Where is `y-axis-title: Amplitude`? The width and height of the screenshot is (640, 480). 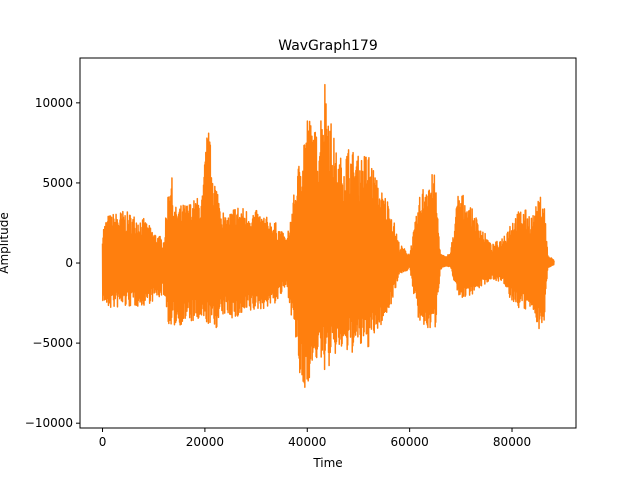
y-axis-title: Amplitude is located at coordinates (5, 243).